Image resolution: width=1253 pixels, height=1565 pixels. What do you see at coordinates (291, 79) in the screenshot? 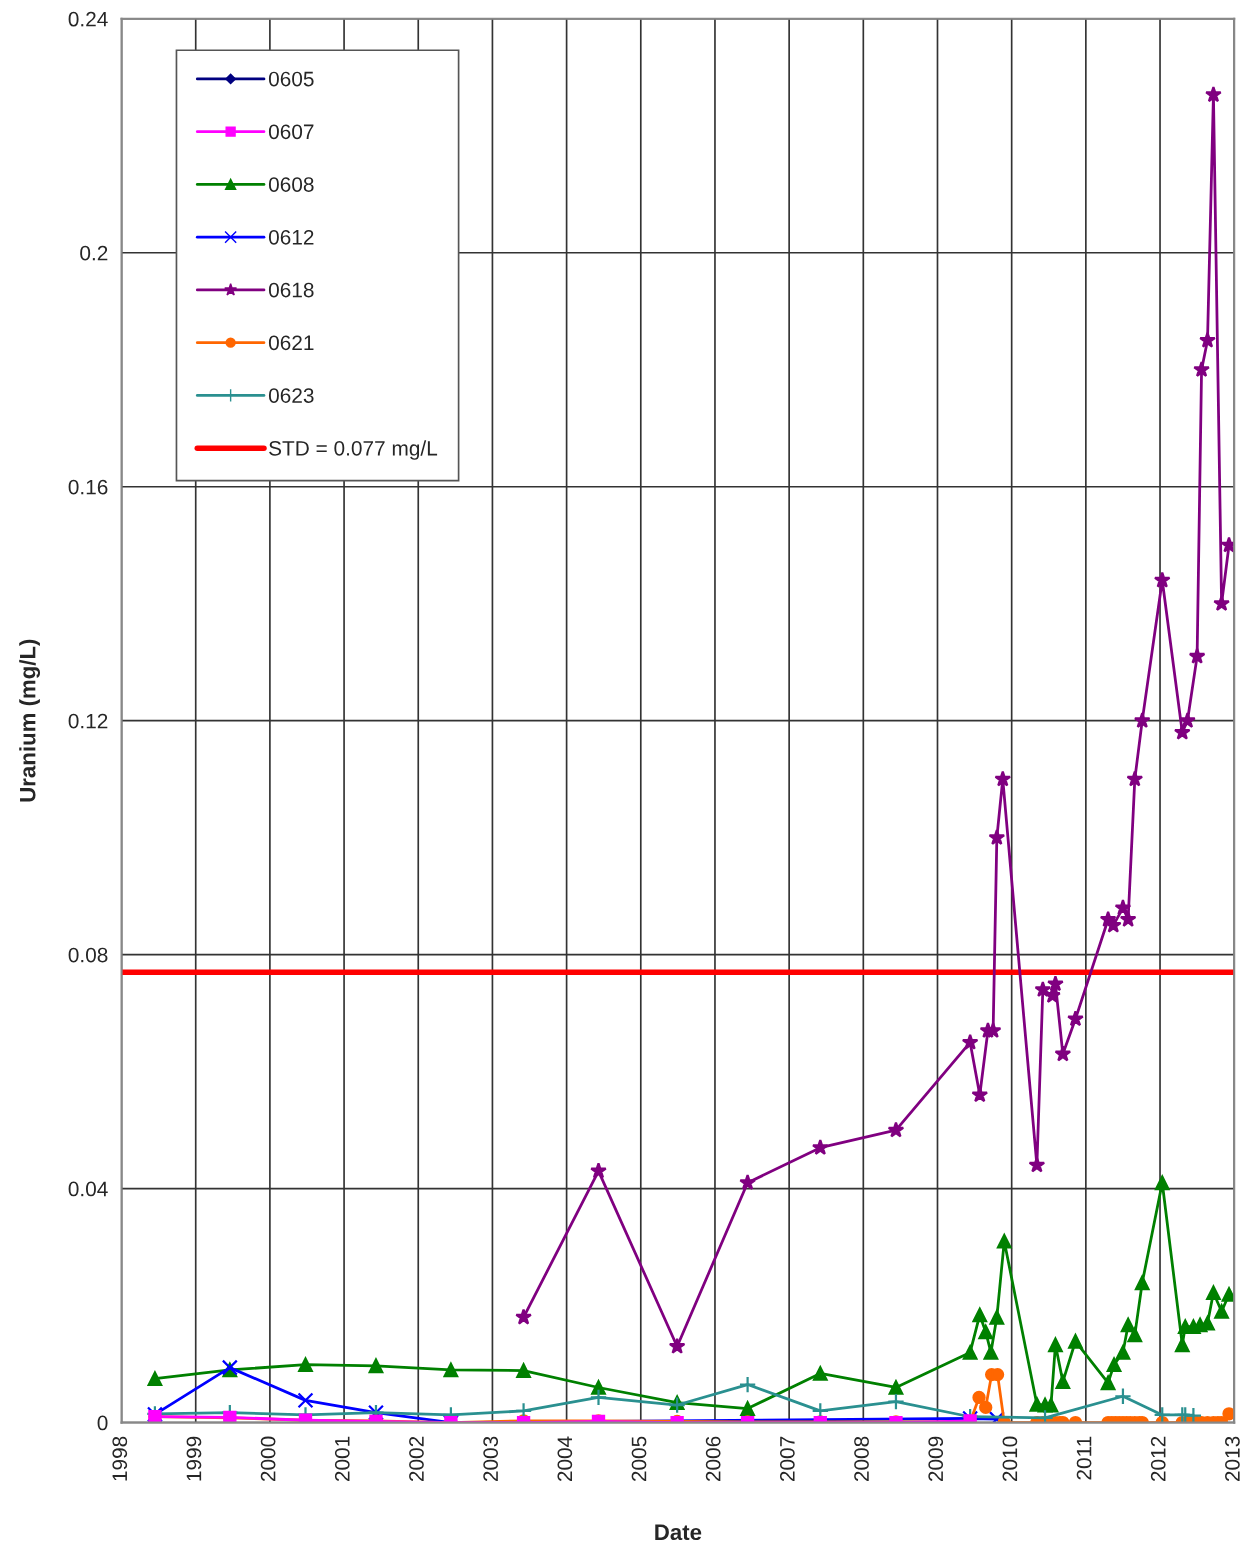
I see `legend-label: 0605` at bounding box center [291, 79].